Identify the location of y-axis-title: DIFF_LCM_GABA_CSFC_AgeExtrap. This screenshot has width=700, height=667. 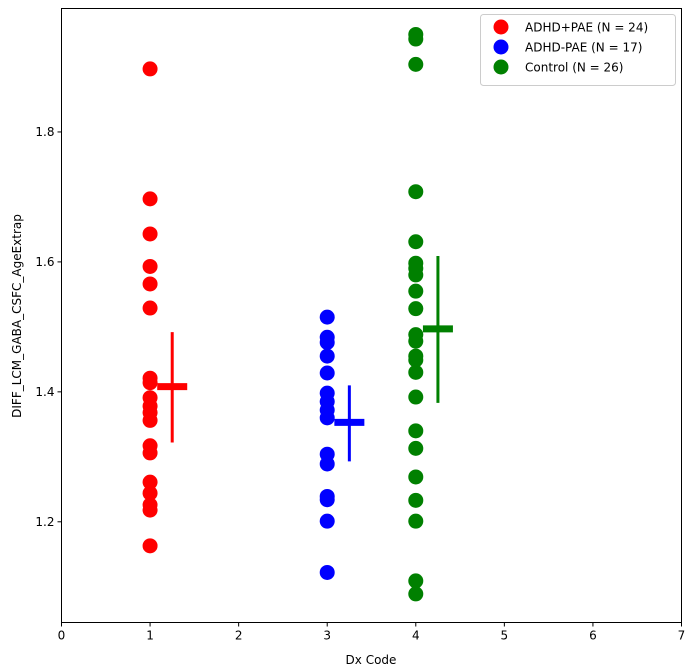
(17, 316).